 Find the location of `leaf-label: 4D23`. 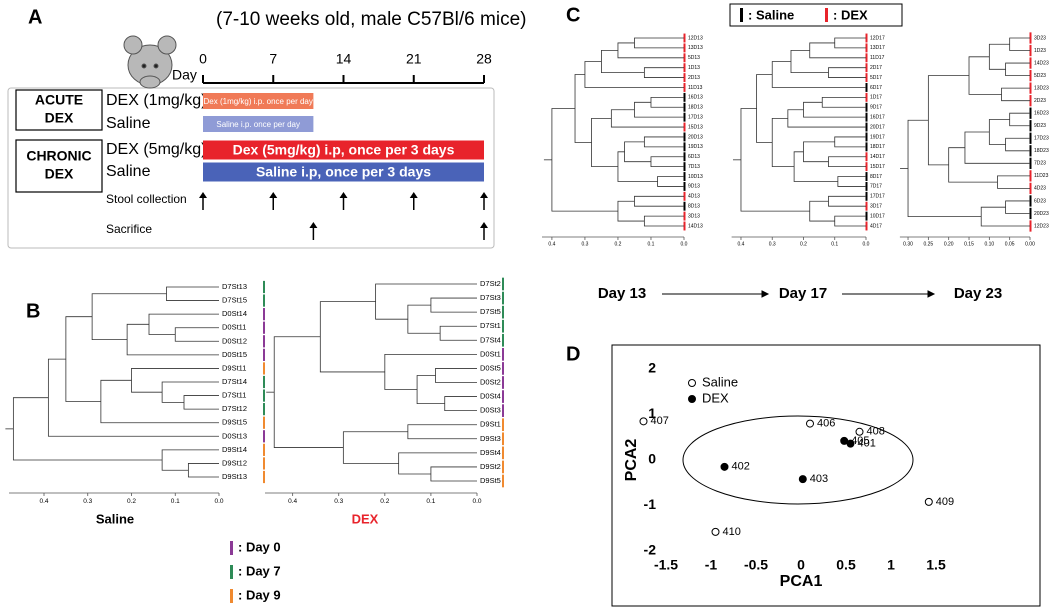

leaf-label: 4D23 is located at coordinates (1040, 189).